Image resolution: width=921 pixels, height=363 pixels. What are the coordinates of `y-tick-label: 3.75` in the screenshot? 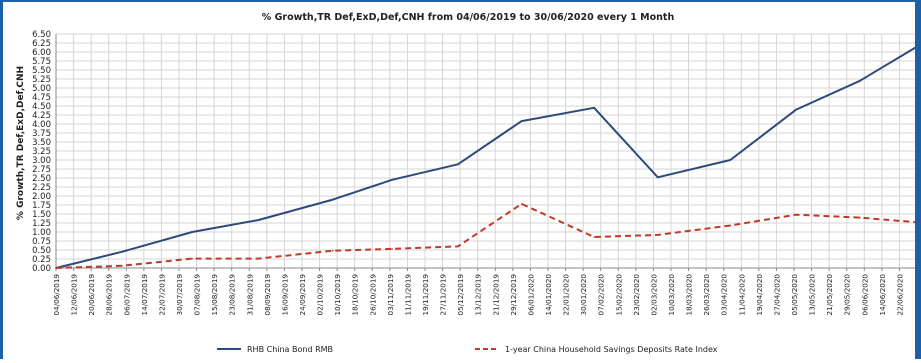 It's located at (41, 134).